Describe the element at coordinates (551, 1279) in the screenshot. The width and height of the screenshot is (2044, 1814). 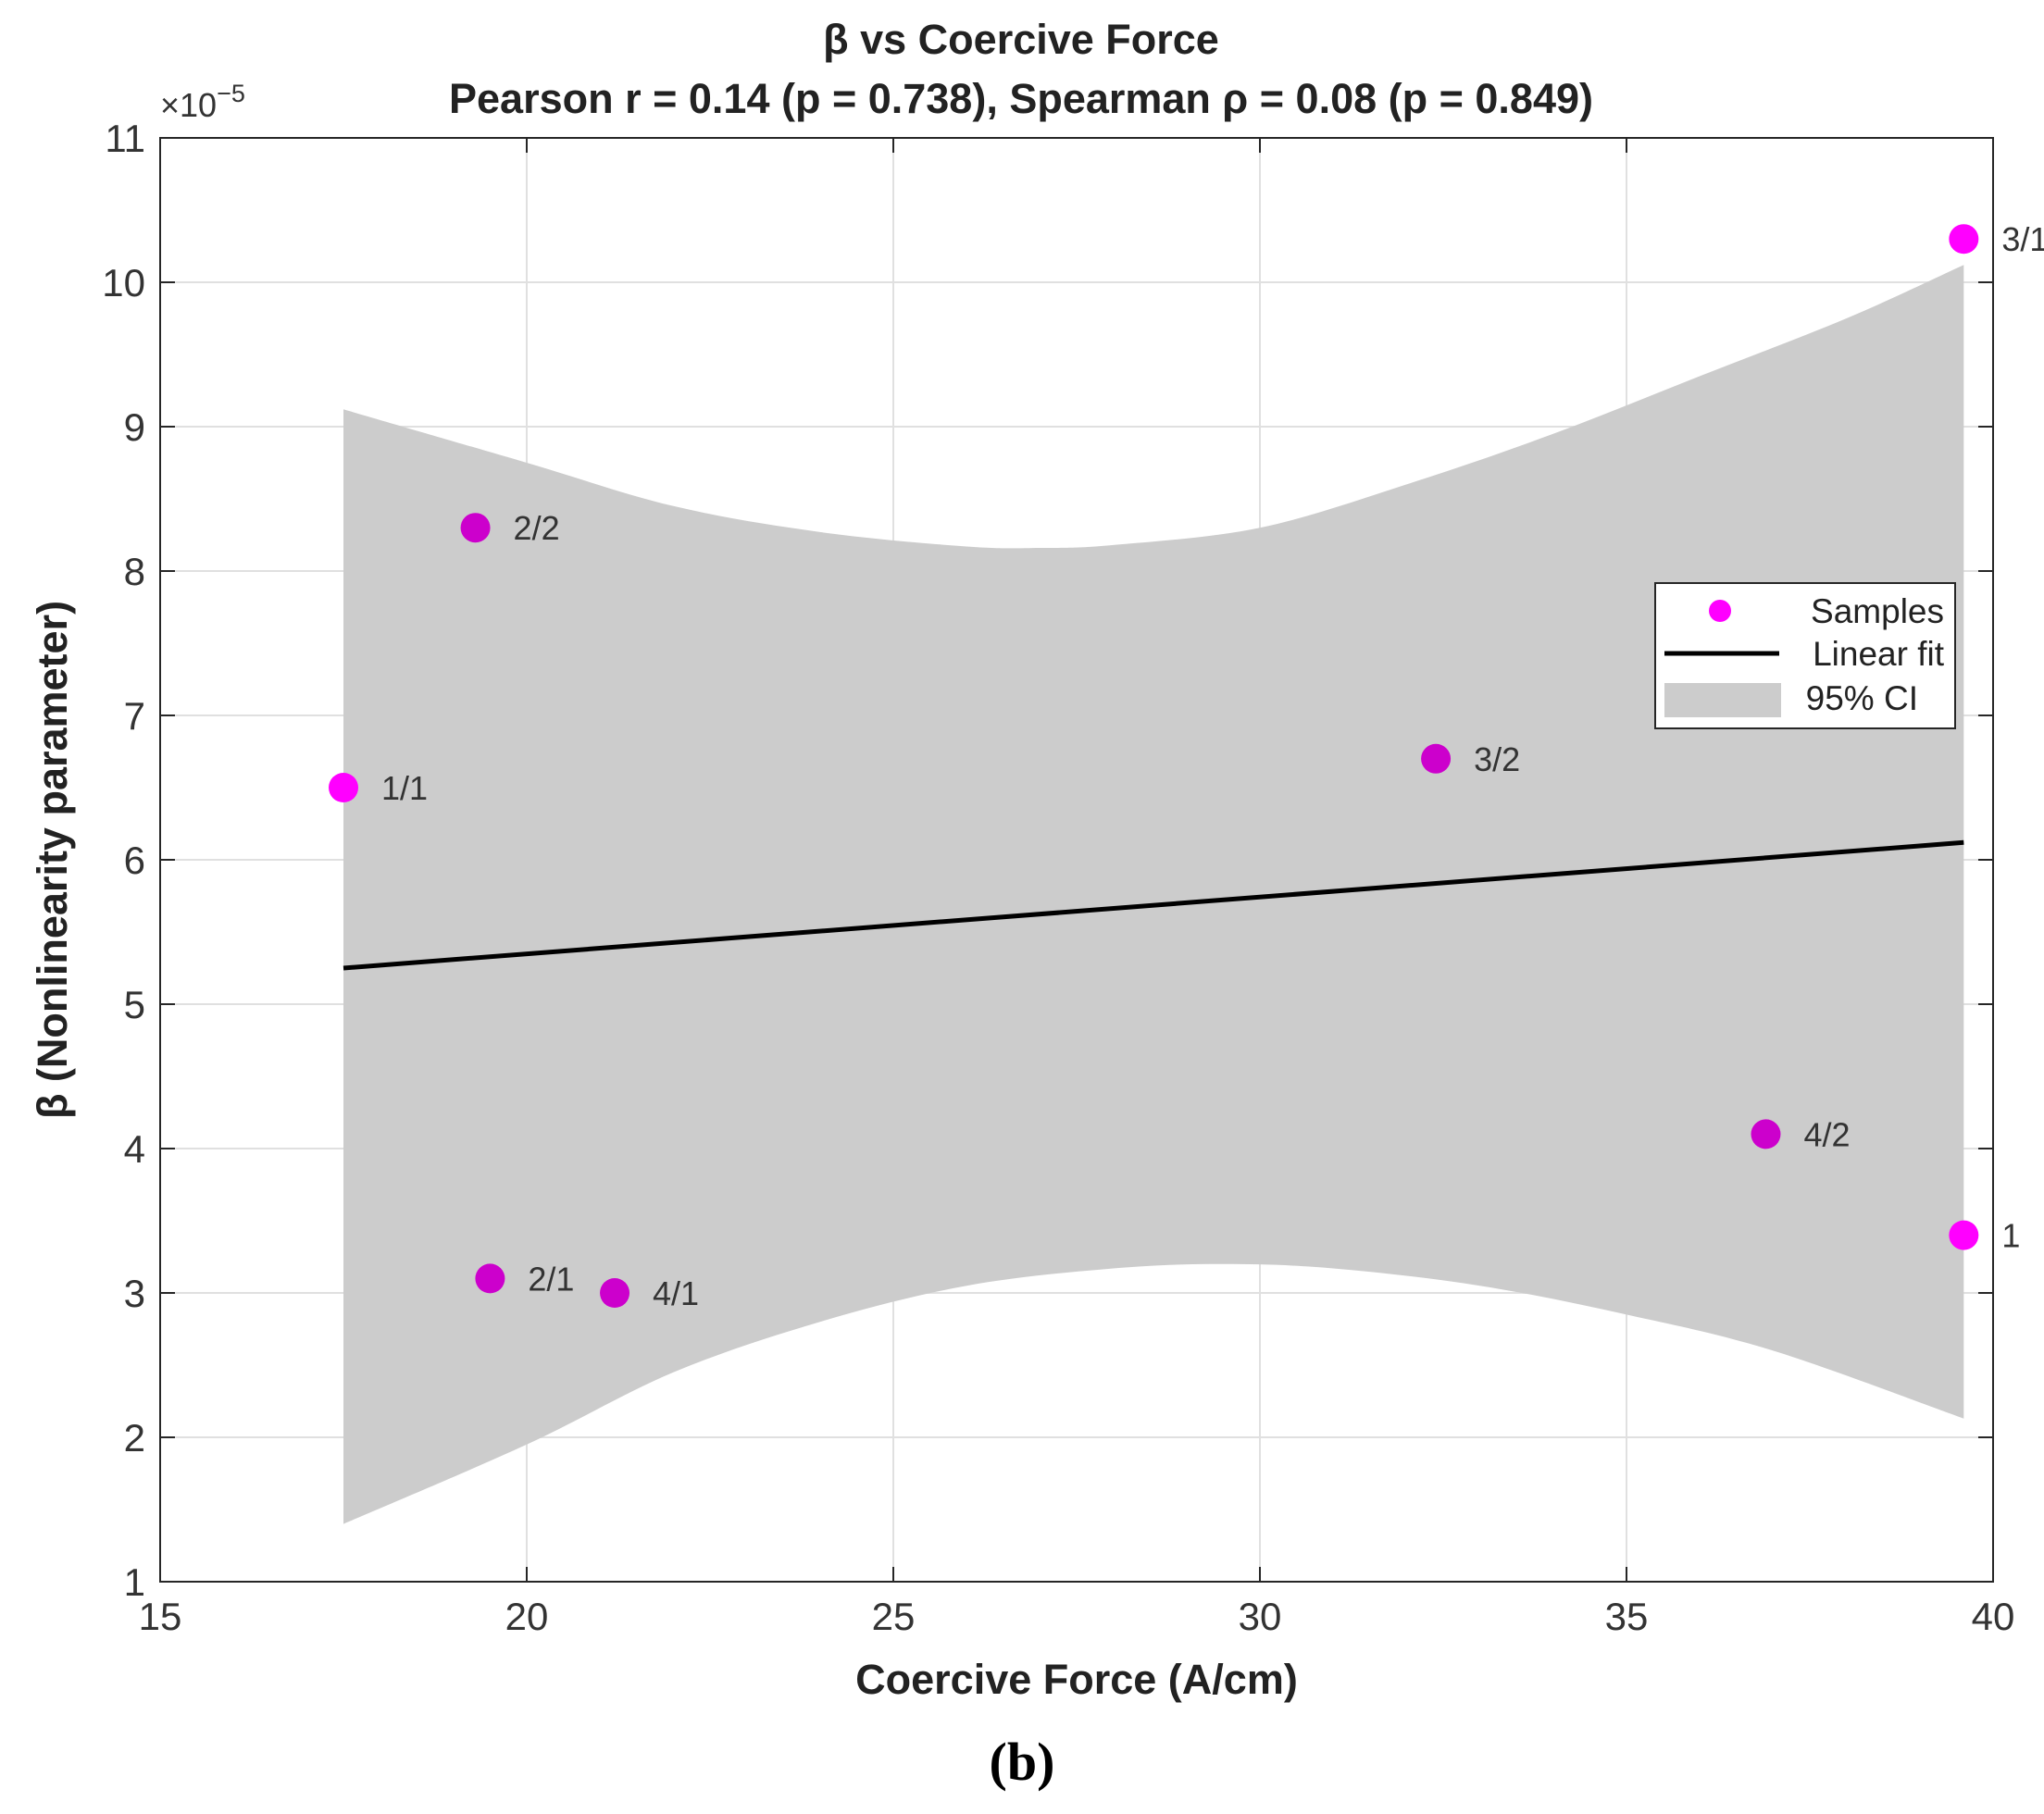
I see `point-label: 2/1` at that location.